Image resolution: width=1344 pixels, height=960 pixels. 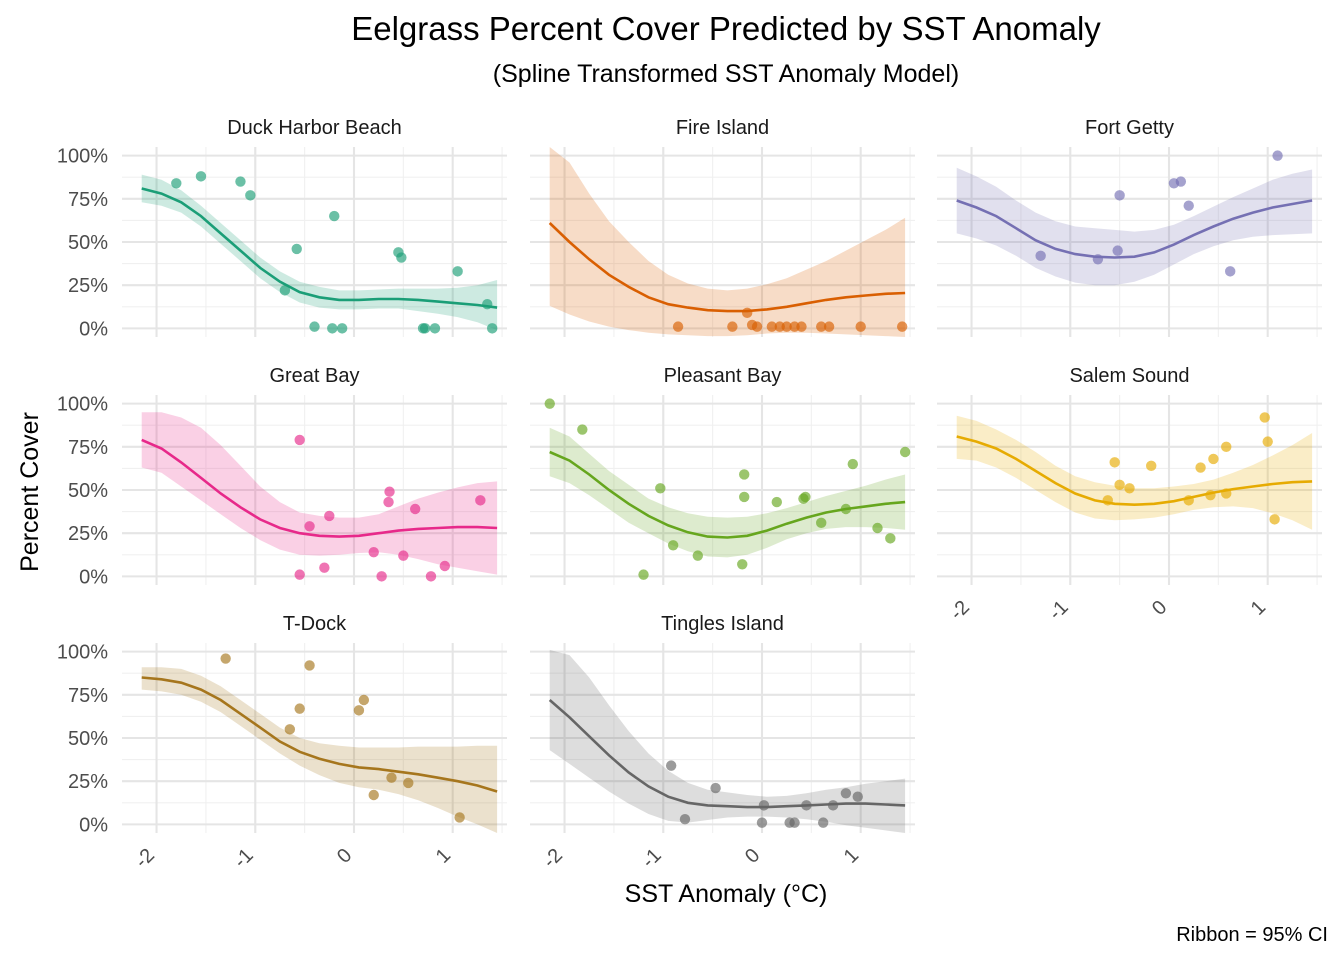 I want to click on facet-panel: Salem Sound -2 -1 0 1, so click(x=1129, y=495).